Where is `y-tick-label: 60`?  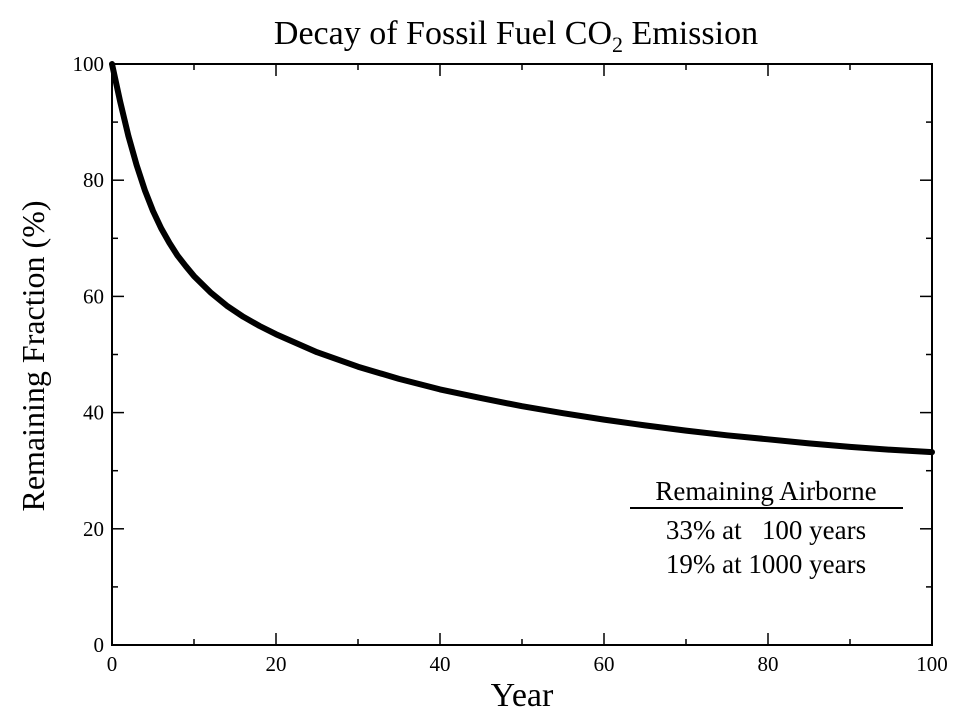
y-tick-label: 60 is located at coordinates (93, 296).